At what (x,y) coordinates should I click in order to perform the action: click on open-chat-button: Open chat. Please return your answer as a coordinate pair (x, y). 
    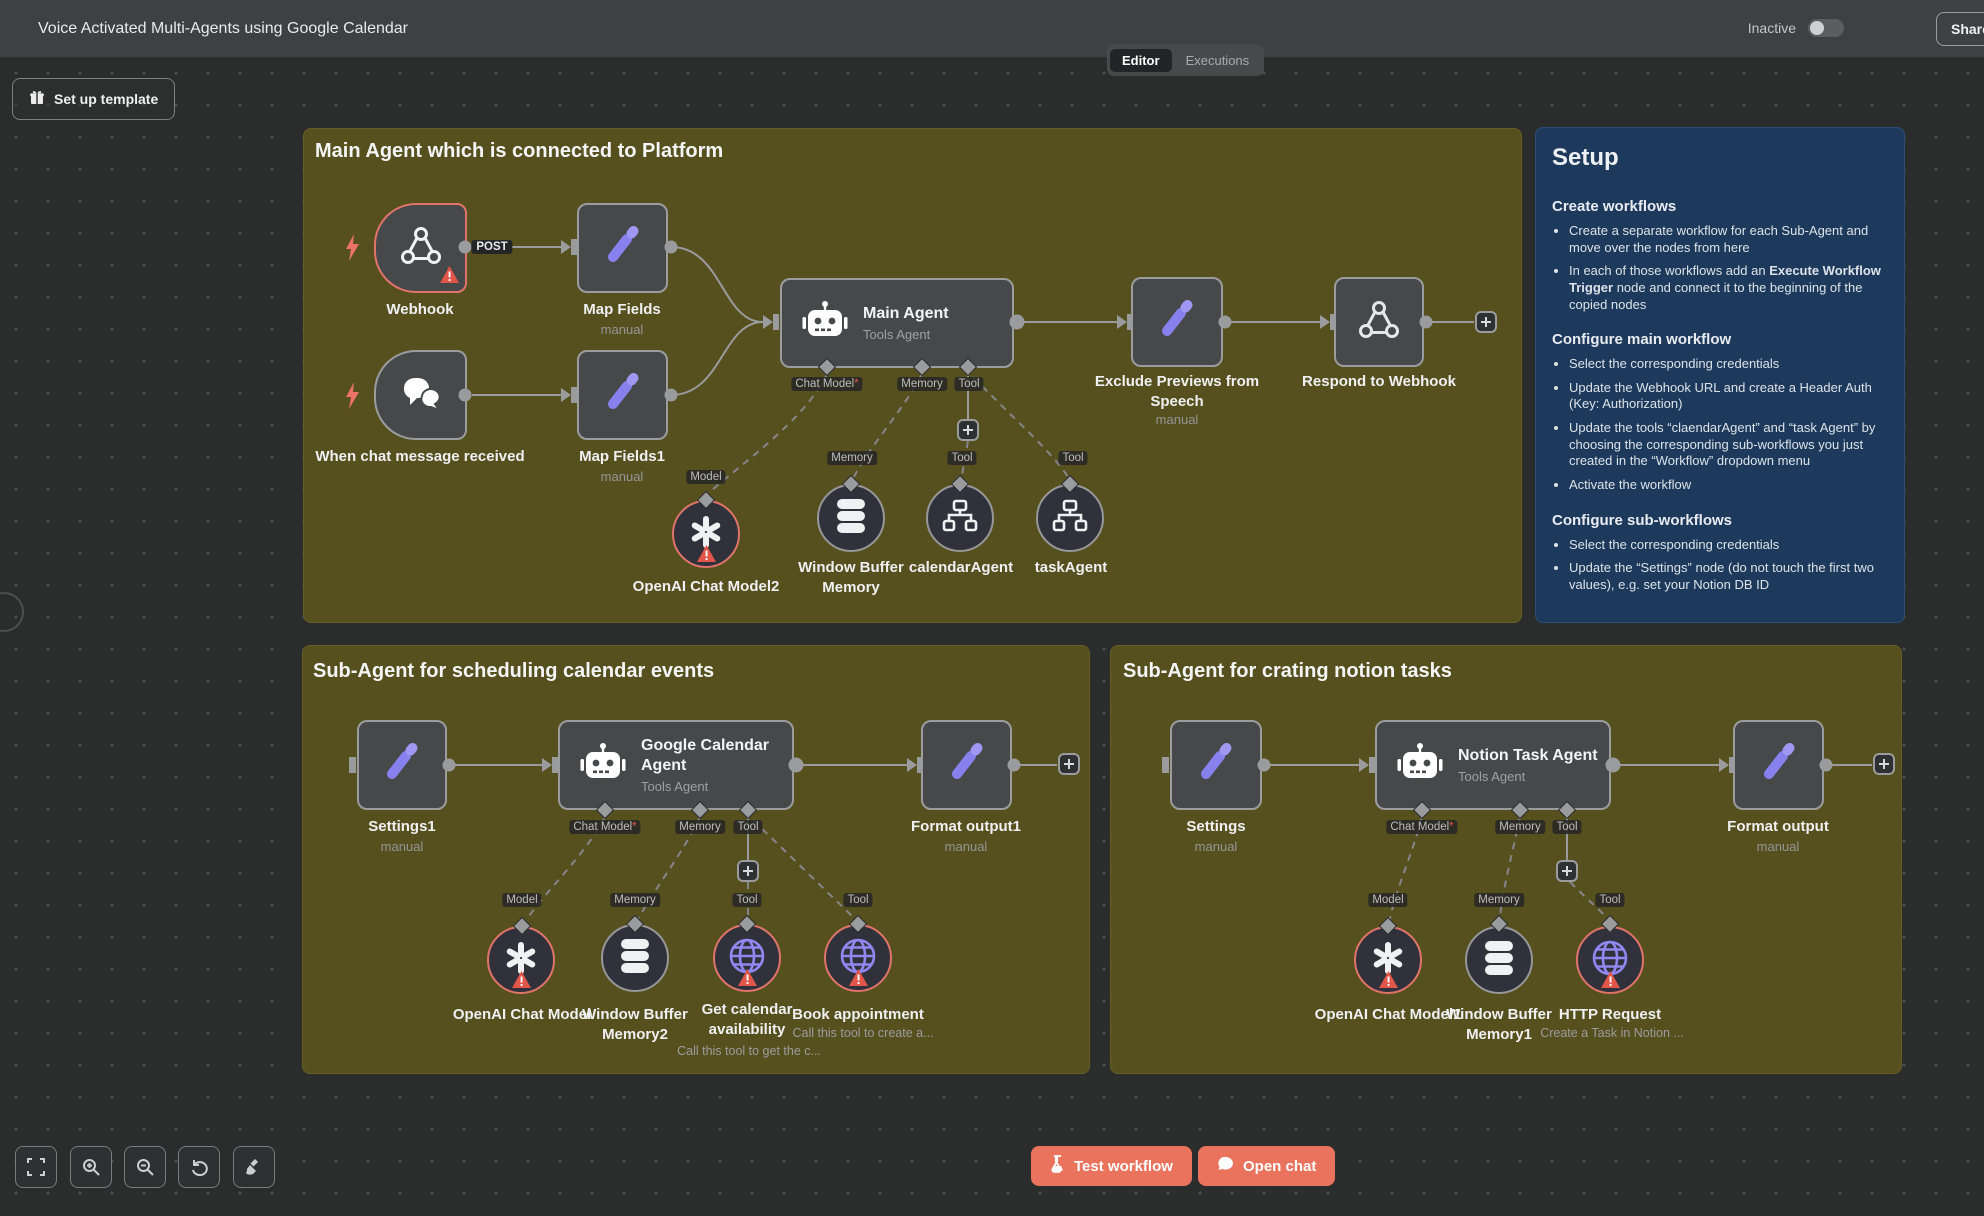
    Looking at the image, I should click on (1267, 1166).